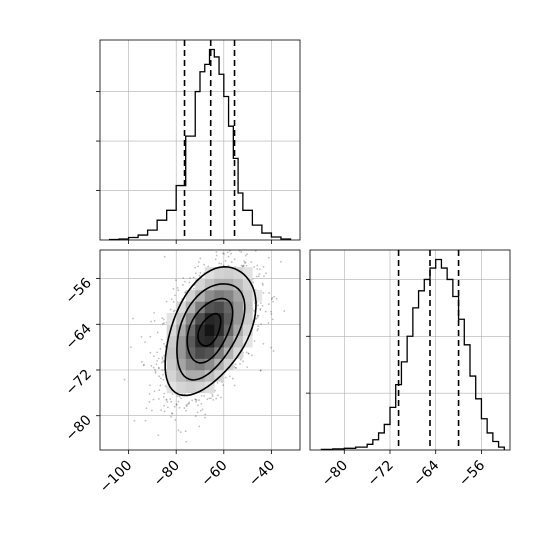  Describe the element at coordinates (167, 474) in the screenshot. I see `joint-xtick-label-1: −80` at that location.